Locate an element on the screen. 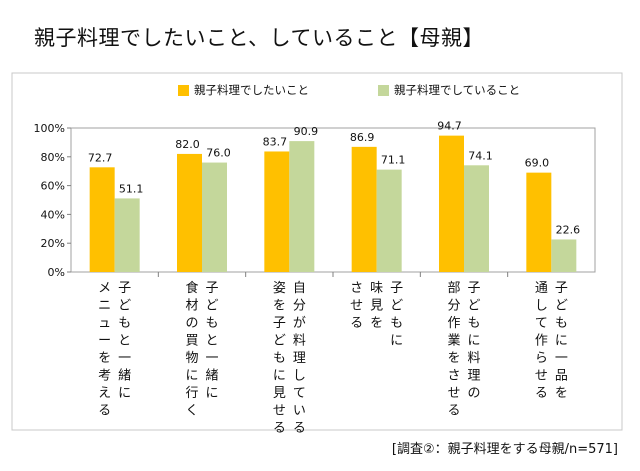 The height and width of the screenshot is (471, 640). legend-item-series-1: 親子料理でしたいこと is located at coordinates (243, 90).